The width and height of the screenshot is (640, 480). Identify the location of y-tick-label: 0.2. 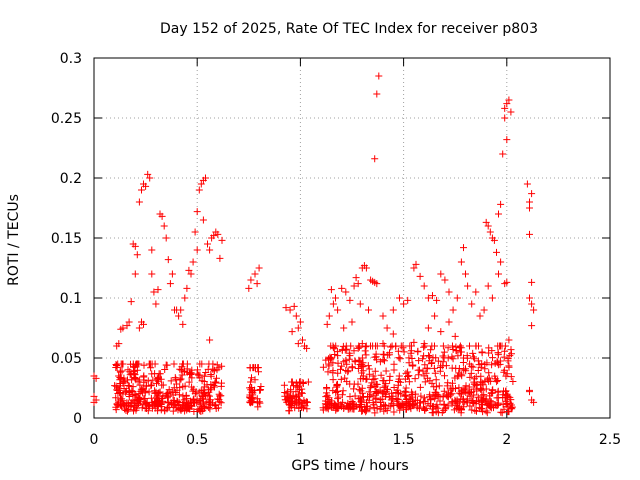
(71, 179).